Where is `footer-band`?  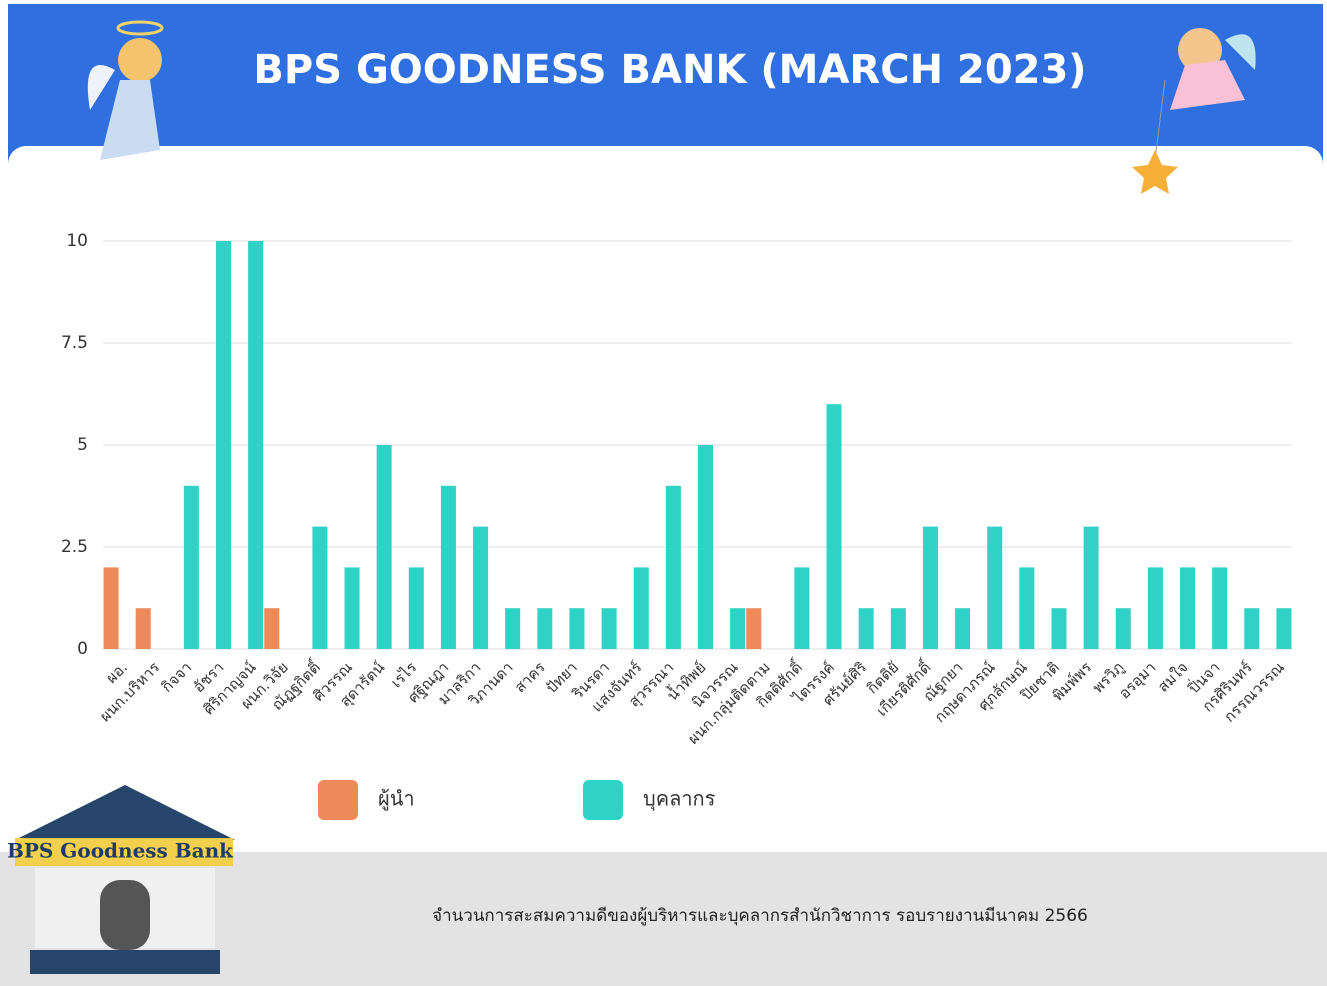 footer-band is located at coordinates (663, 919).